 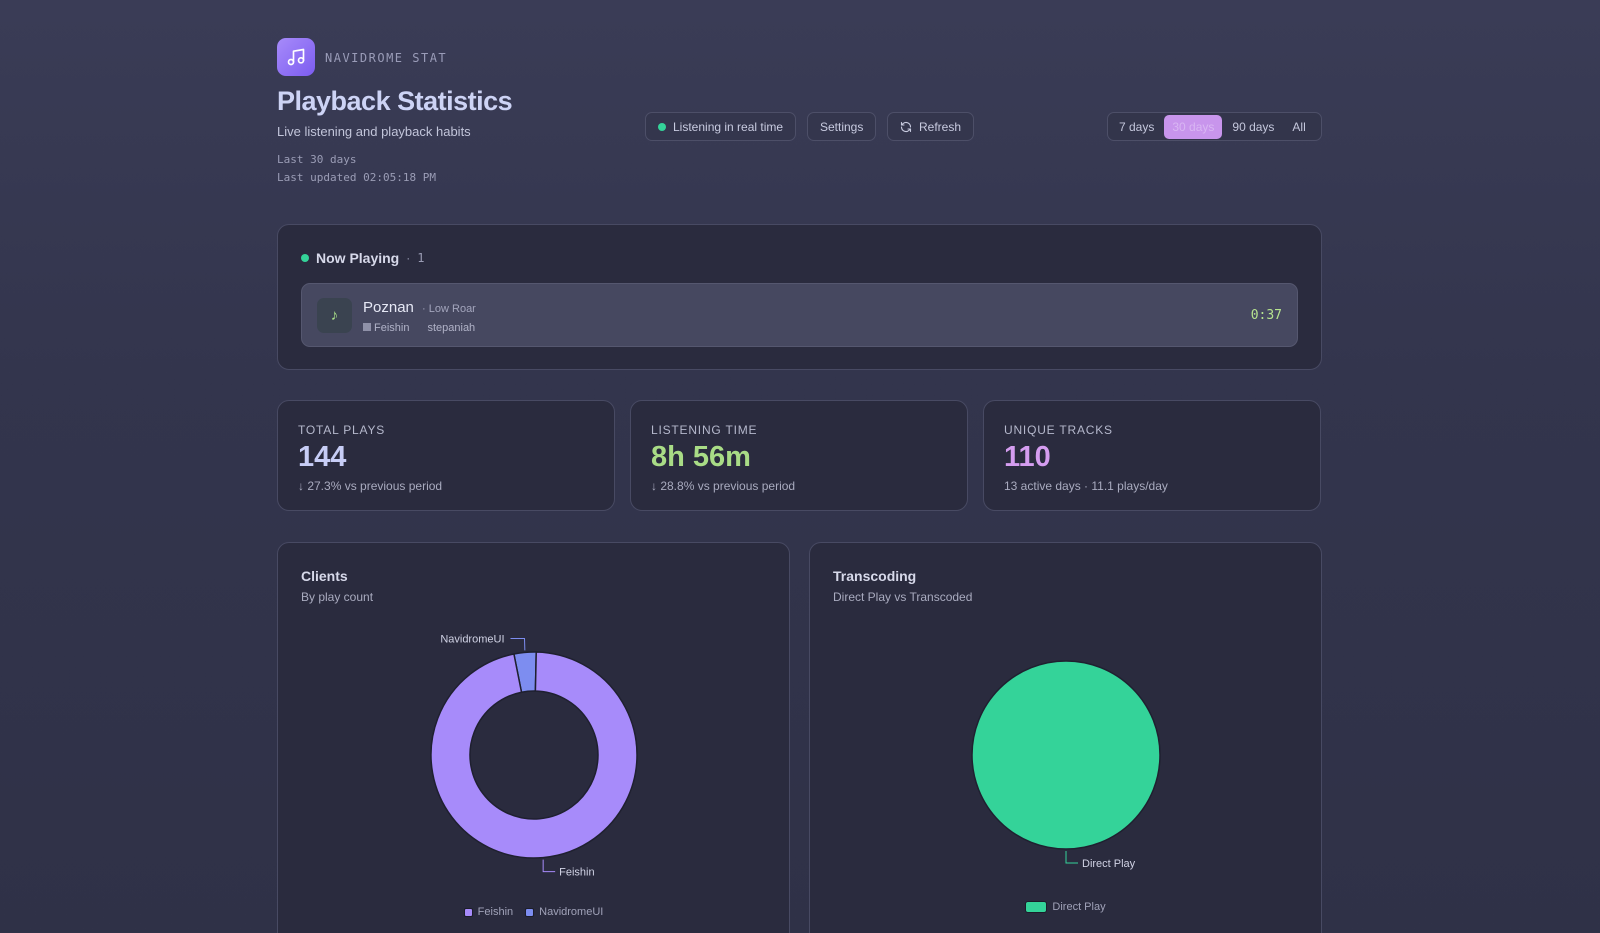 I want to click on track-title-line: Poznan · Low Roar, so click(x=419, y=307).